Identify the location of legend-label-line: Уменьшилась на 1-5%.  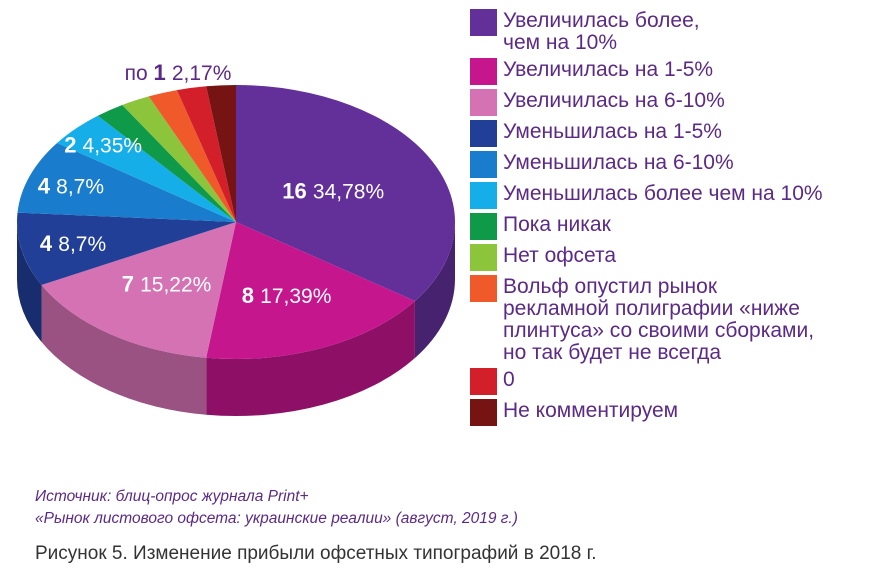
(612, 131).